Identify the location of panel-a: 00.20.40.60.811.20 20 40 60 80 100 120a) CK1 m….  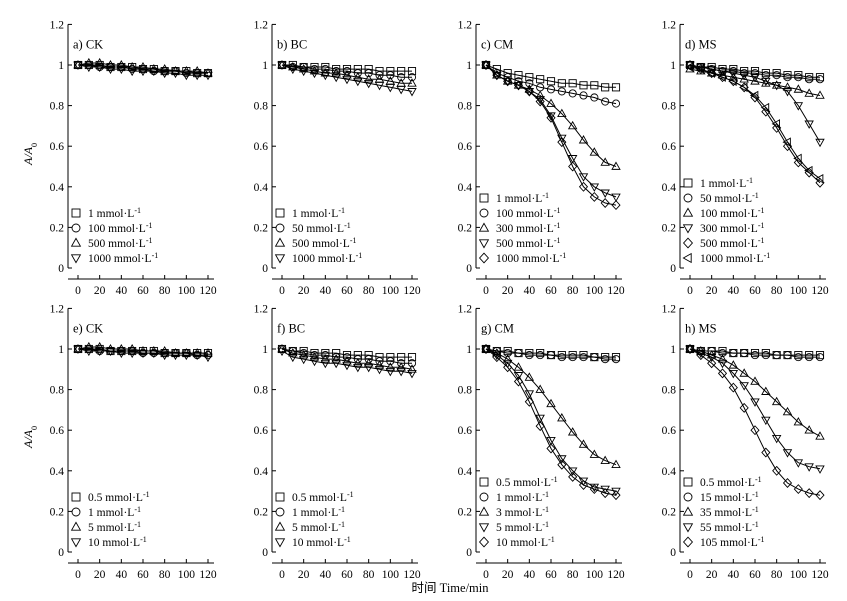
(133, 158).